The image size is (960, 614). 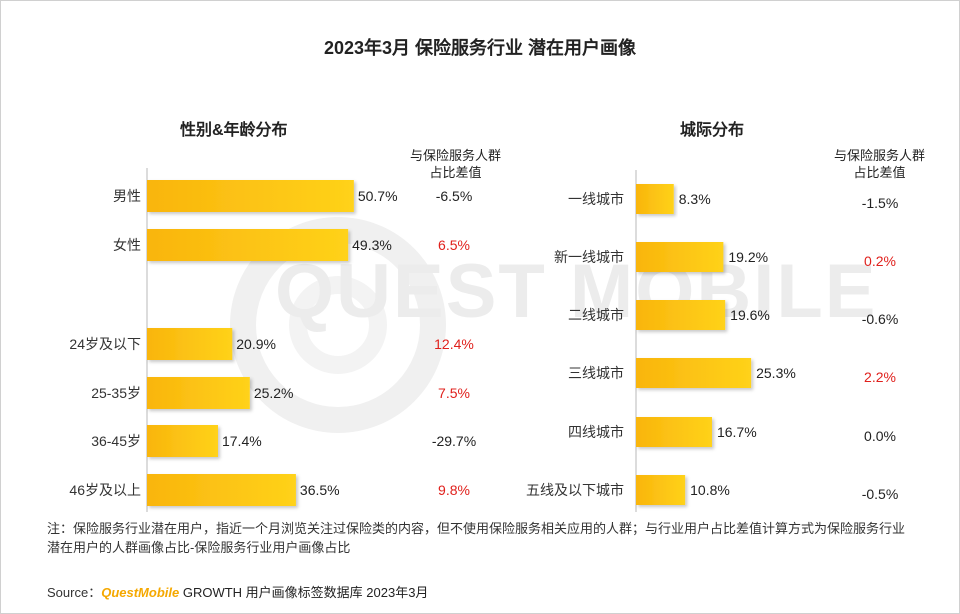 What do you see at coordinates (454, 196) in the screenshot?
I see `diff-label: -6.5%` at bounding box center [454, 196].